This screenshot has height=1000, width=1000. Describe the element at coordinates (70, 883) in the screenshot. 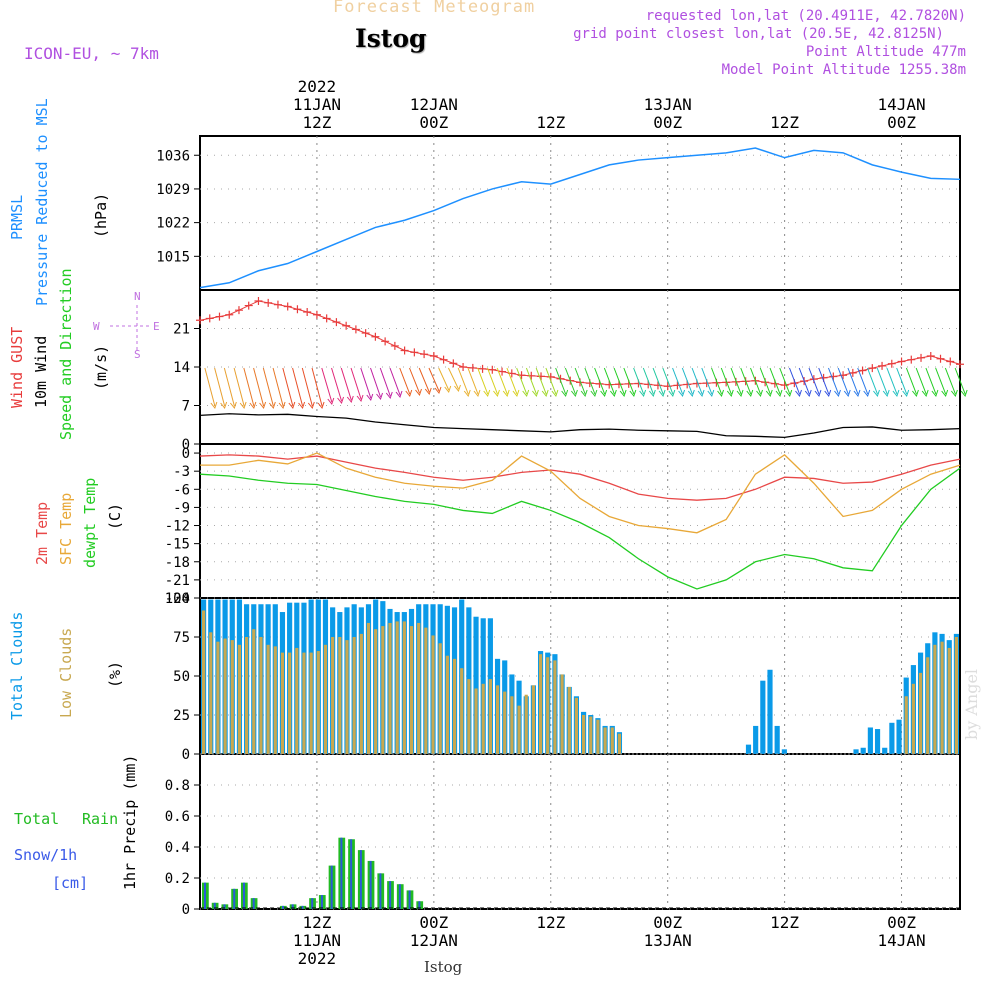

I see `legend-cm: [cm]` at that location.